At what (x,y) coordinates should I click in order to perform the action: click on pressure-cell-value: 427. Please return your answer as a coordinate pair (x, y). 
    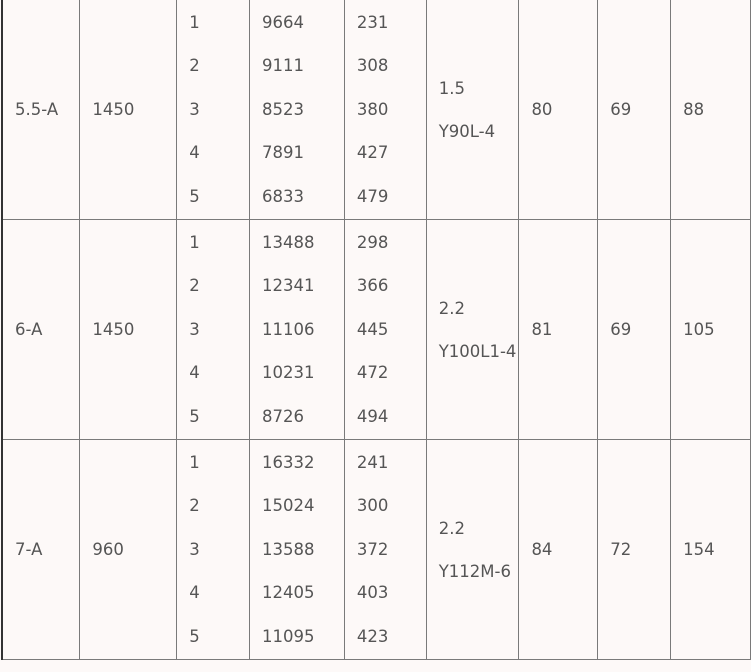
    Looking at the image, I should click on (372, 153).